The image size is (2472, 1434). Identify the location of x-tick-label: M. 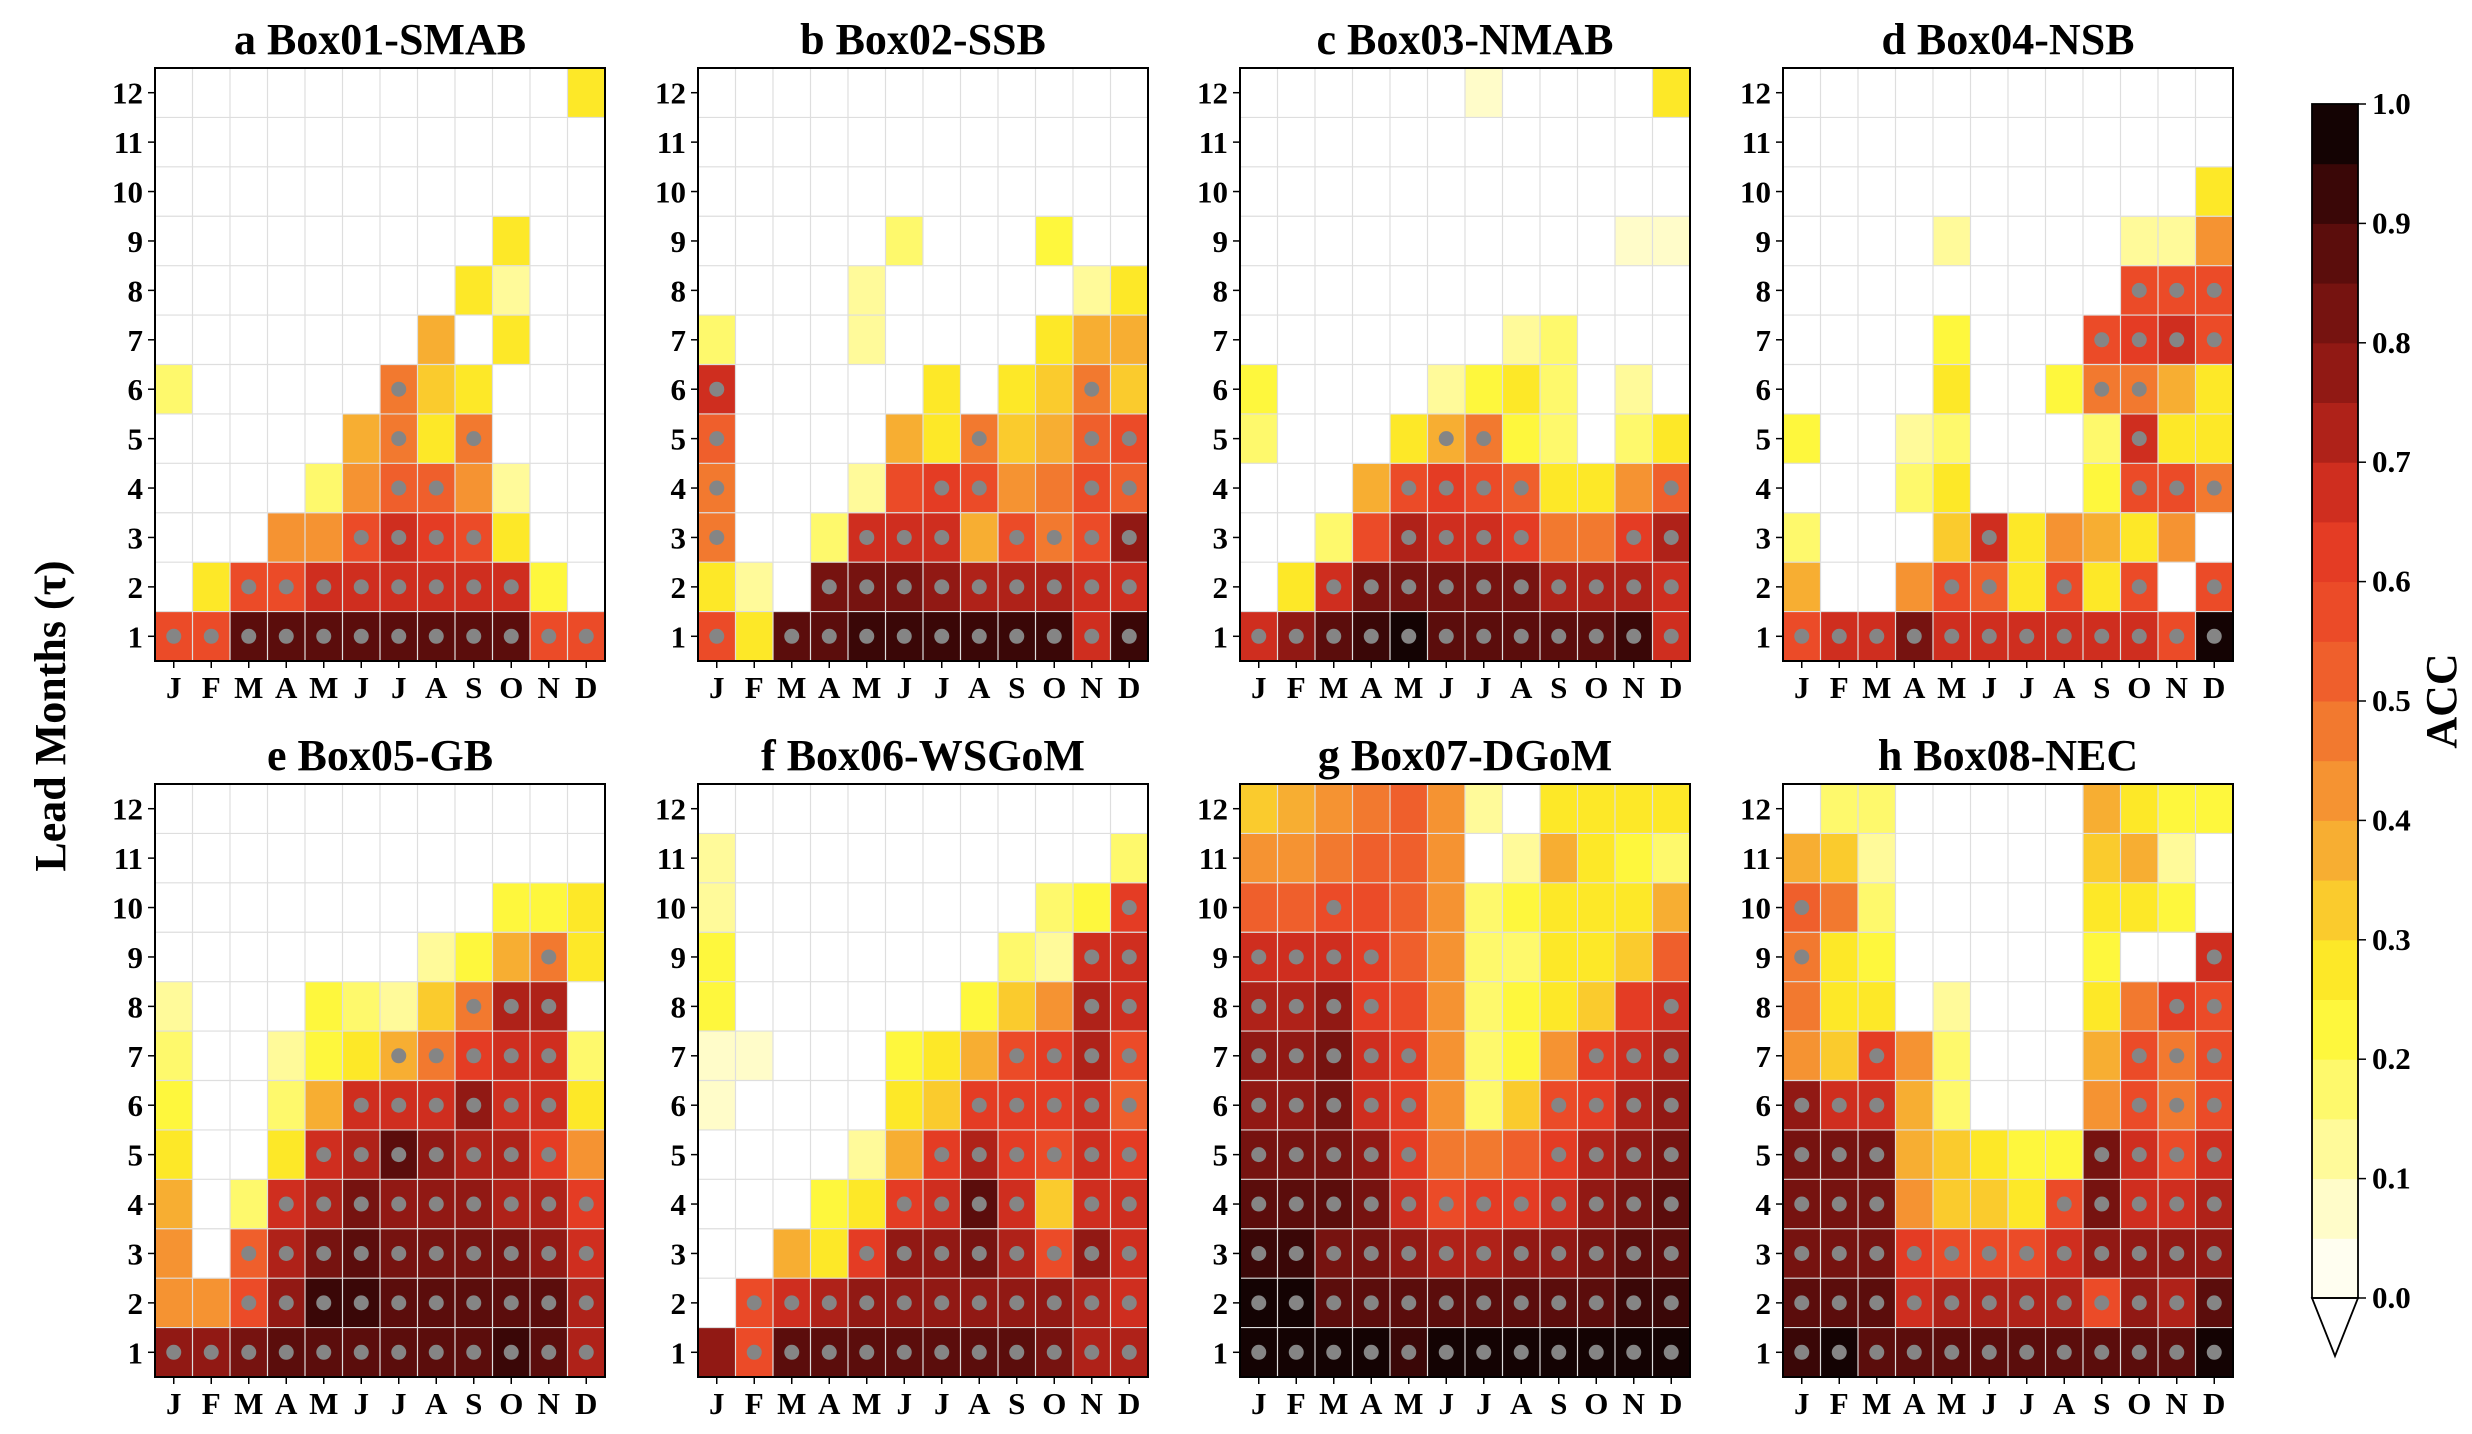
(791, 687).